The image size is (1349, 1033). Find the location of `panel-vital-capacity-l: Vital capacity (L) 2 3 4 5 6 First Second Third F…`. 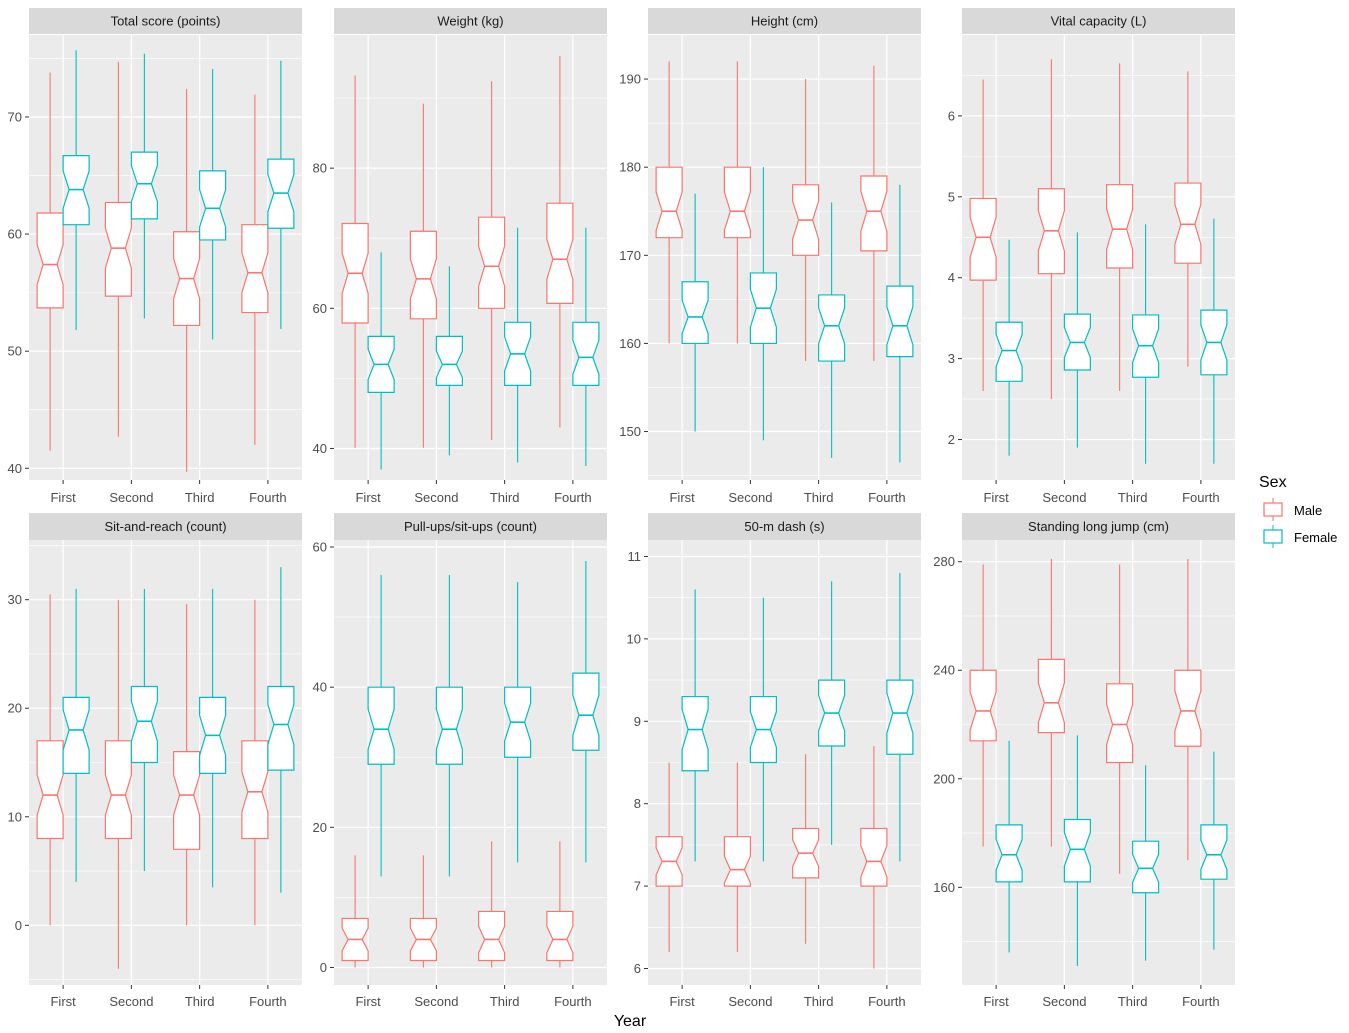

panel-vital-capacity-l: Vital capacity (L) 2 3 4 5 6 First Second Third F… is located at coordinates (1091, 256).